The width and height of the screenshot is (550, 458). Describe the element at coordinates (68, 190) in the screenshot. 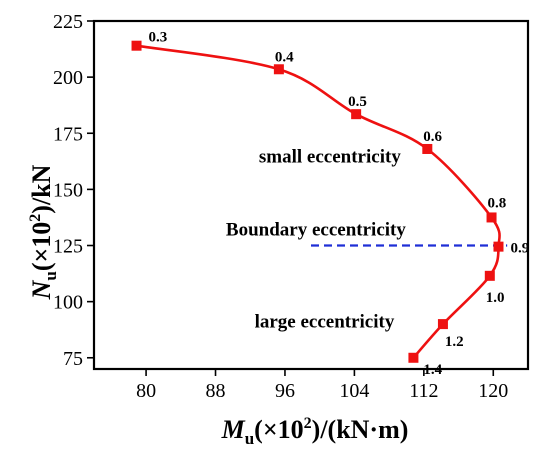

I see `y-tick-label: 150` at that location.